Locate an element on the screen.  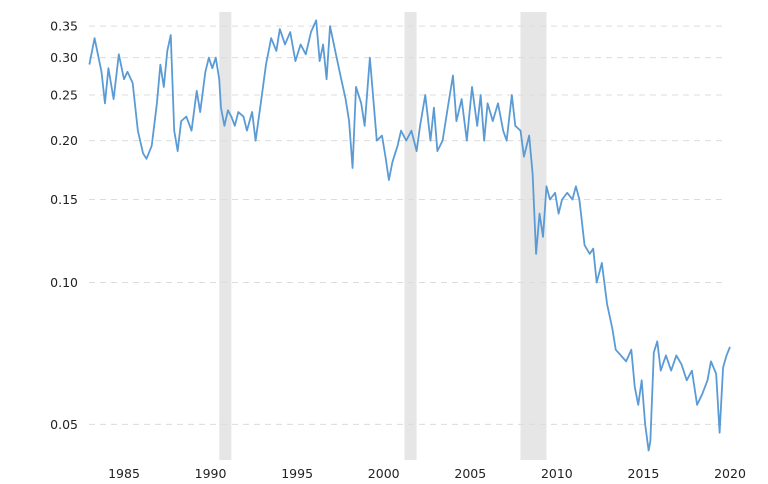
x-tick-label: 2020 is located at coordinates (730, 473).